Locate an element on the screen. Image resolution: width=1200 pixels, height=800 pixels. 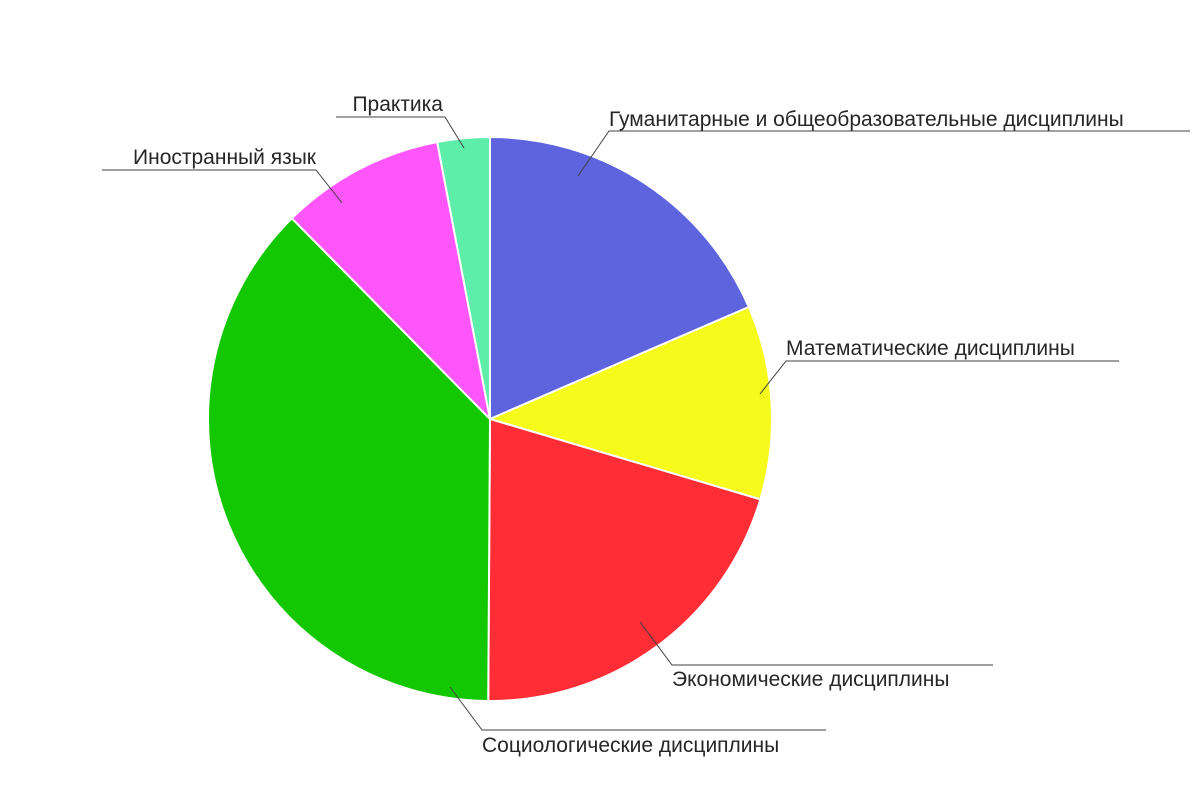
pie-slice-sociology is located at coordinates (349, 459).